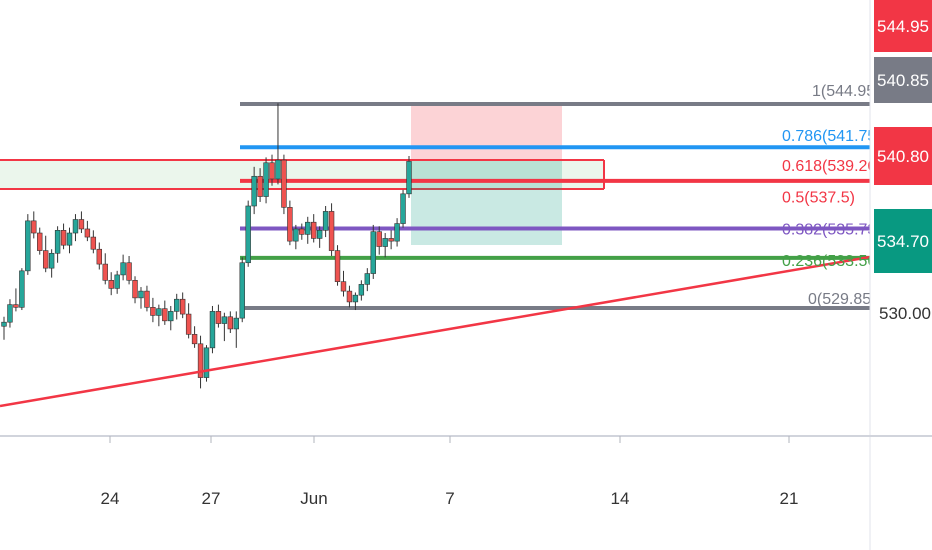  Describe the element at coordinates (450, 472) in the screenshot. I see `time-axis: 24 27 Jun 7 14 21` at that location.